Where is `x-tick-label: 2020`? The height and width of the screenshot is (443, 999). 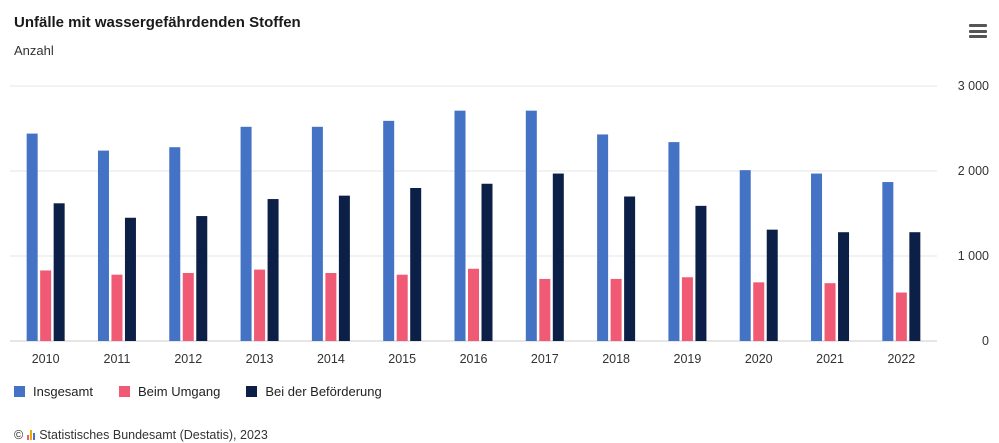
x-tick-label: 2020 is located at coordinates (759, 359).